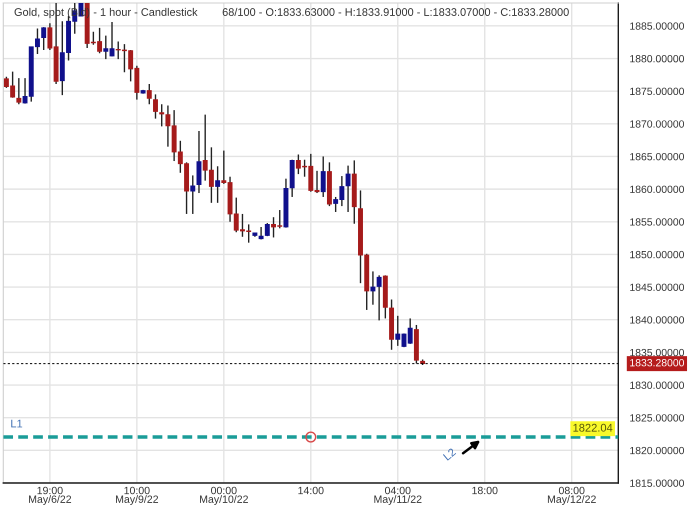  What do you see at coordinates (657, 385) in the screenshot?
I see `y-tick-label: 1830.00000` at bounding box center [657, 385].